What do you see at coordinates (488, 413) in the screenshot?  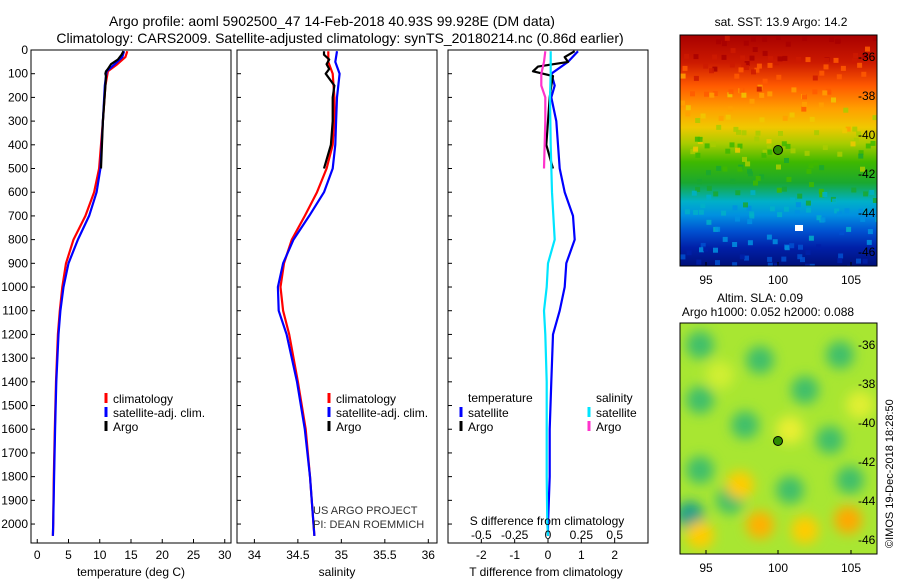 I see `legend-label-temp-satellite: satellite` at bounding box center [488, 413].